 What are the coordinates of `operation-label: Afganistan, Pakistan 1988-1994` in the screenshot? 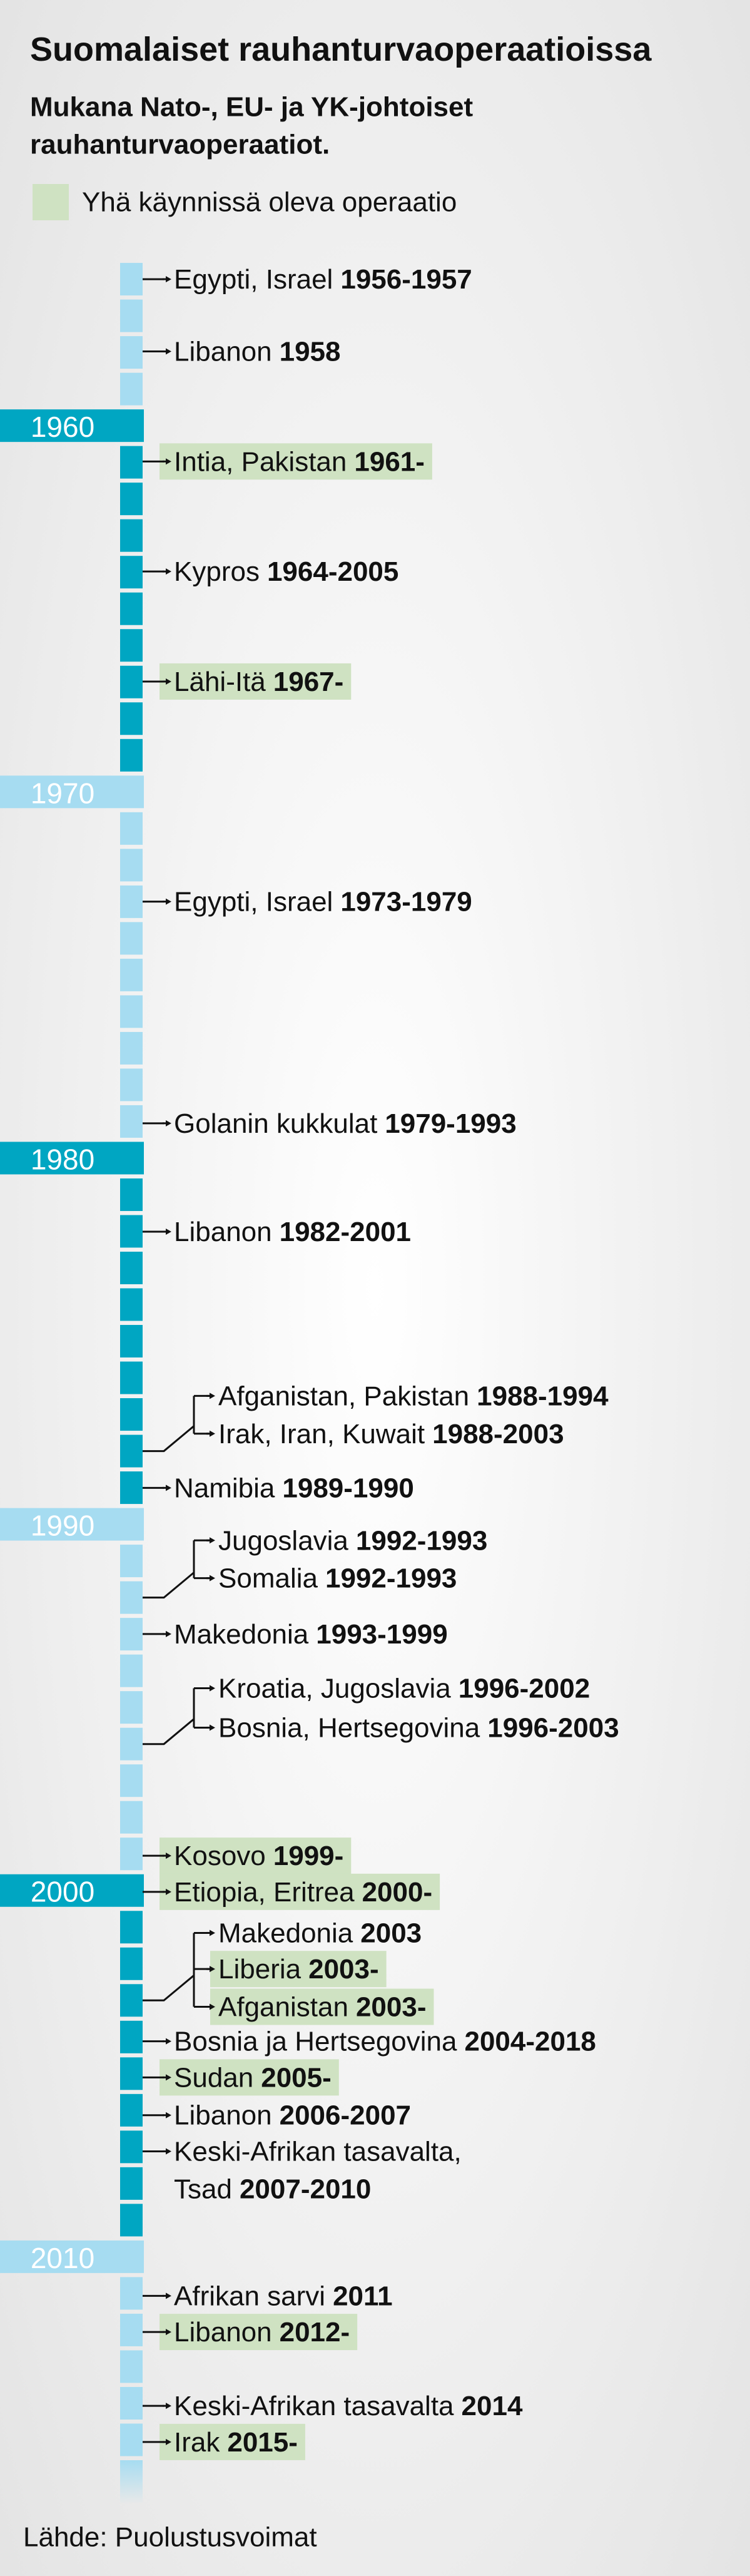 It's located at (413, 1396).